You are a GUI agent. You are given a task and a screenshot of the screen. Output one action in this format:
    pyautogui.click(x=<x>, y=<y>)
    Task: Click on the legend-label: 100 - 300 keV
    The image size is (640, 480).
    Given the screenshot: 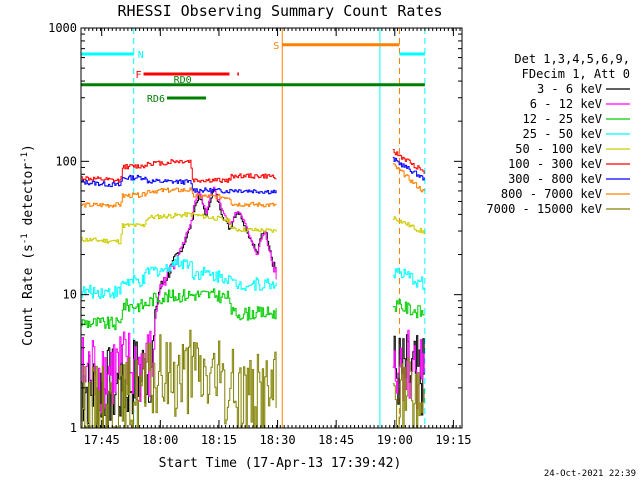 What is the action you would take?
    pyautogui.click(x=555, y=164)
    